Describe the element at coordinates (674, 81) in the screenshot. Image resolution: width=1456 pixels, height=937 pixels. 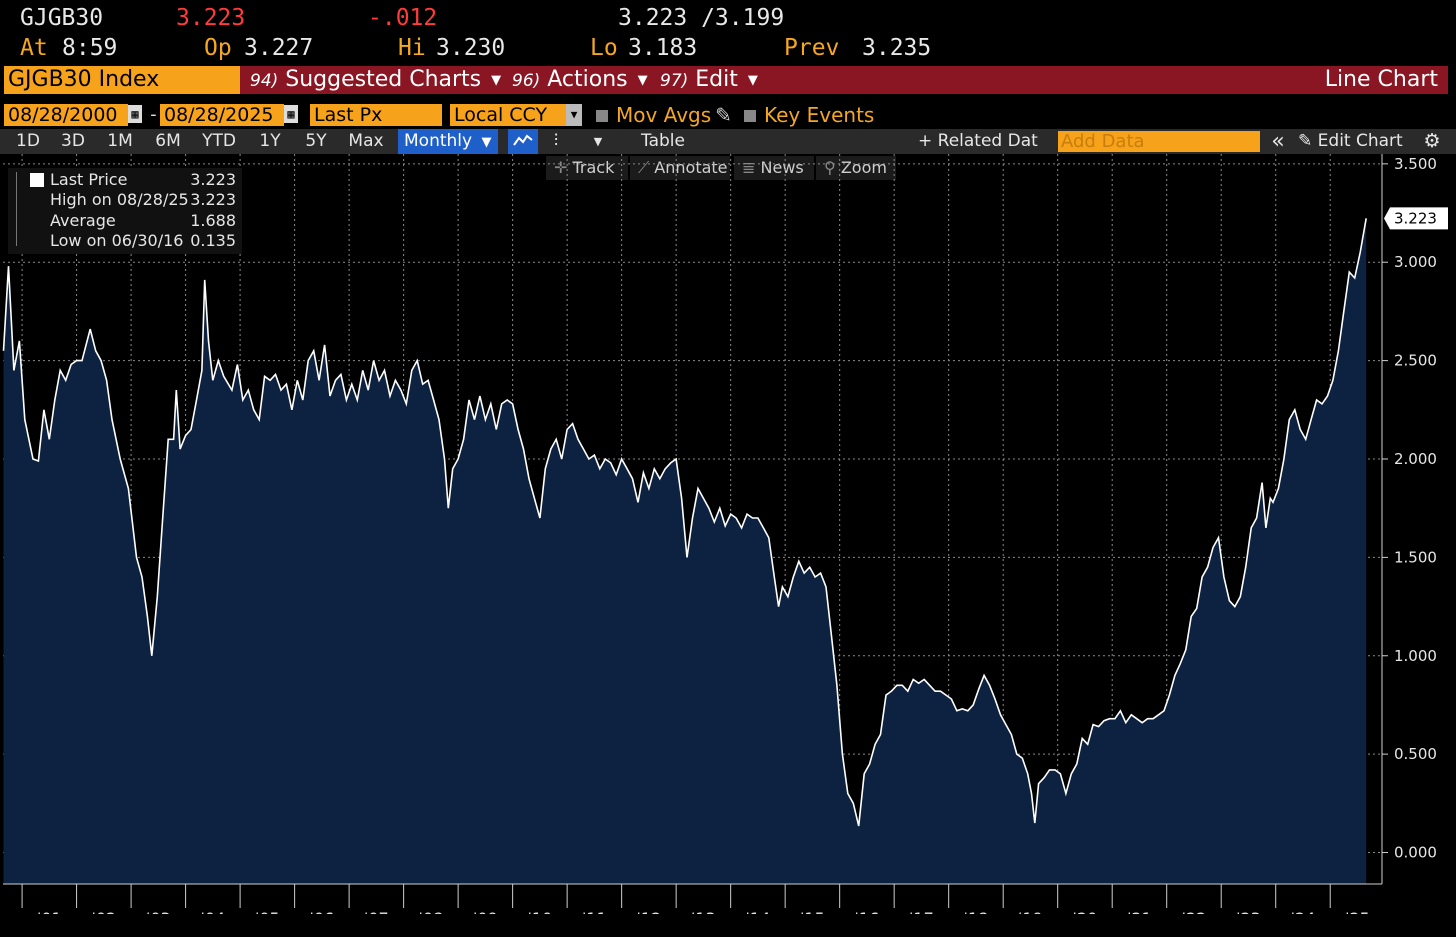
I see `edit-num: 97)` at that location.